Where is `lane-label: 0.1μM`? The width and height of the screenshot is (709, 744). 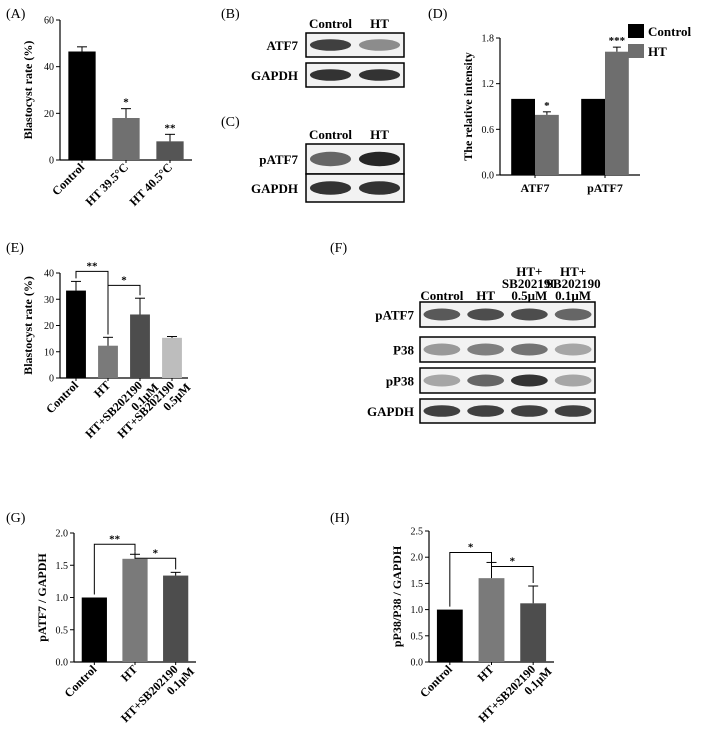 lane-label: 0.1μM is located at coordinates (573, 295).